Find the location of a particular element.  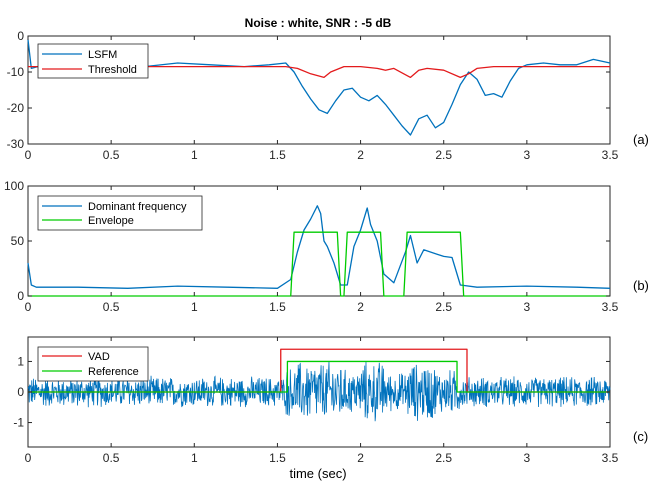

legend-b: Dominant frequency Envelope is located at coordinates (120, 213).